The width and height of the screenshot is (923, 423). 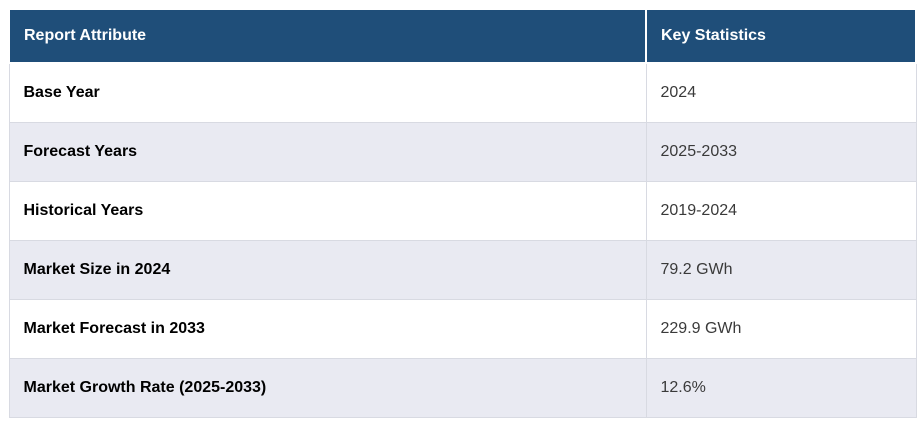 I want to click on column-header-key-statistics: Key Statistics, so click(x=781, y=36).